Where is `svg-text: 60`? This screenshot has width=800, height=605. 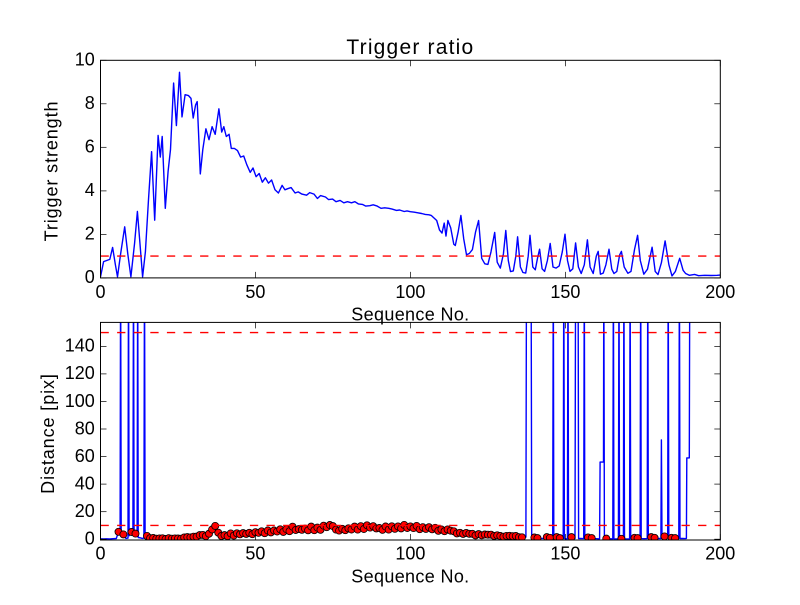 svg-text: 60 is located at coordinates (85, 456).